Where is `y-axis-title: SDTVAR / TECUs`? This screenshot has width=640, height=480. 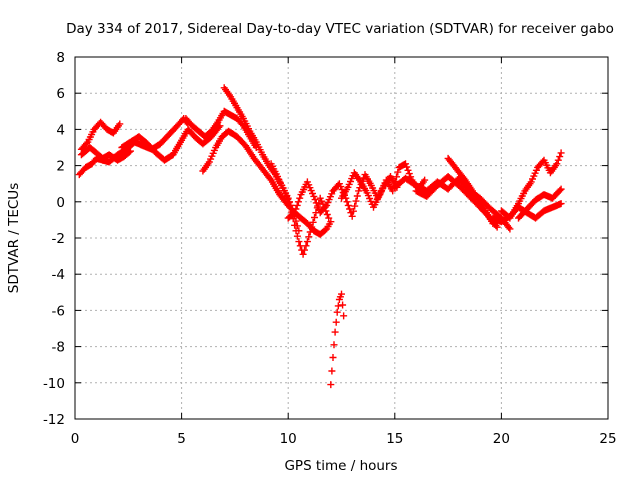
y-axis-title: SDTVAR / TECUs is located at coordinates (14, 238).